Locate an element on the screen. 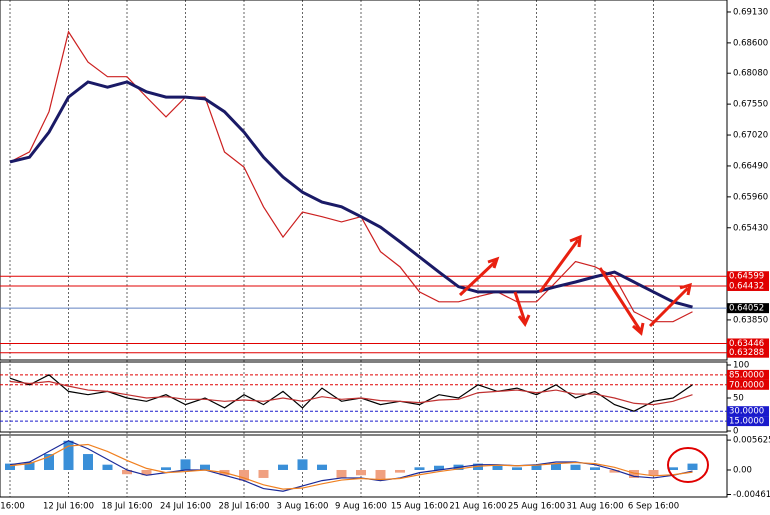 The width and height of the screenshot is (770, 515). level-label: 85.0000 is located at coordinates (746, 375).